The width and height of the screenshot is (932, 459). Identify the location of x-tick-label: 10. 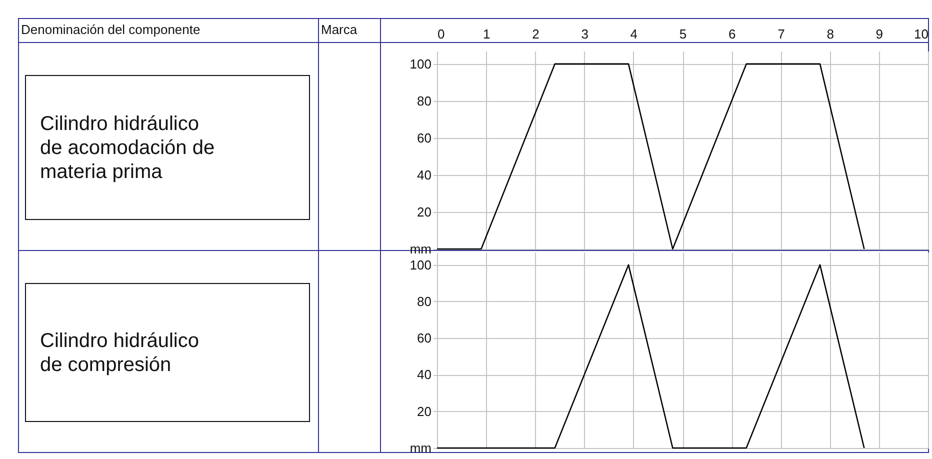
(921, 34).